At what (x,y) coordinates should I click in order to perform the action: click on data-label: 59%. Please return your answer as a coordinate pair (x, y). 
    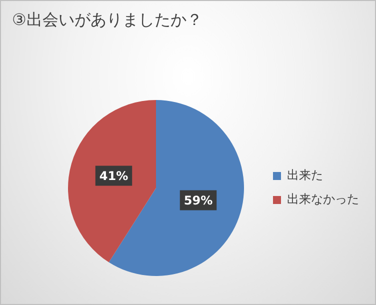
    Looking at the image, I should click on (198, 200).